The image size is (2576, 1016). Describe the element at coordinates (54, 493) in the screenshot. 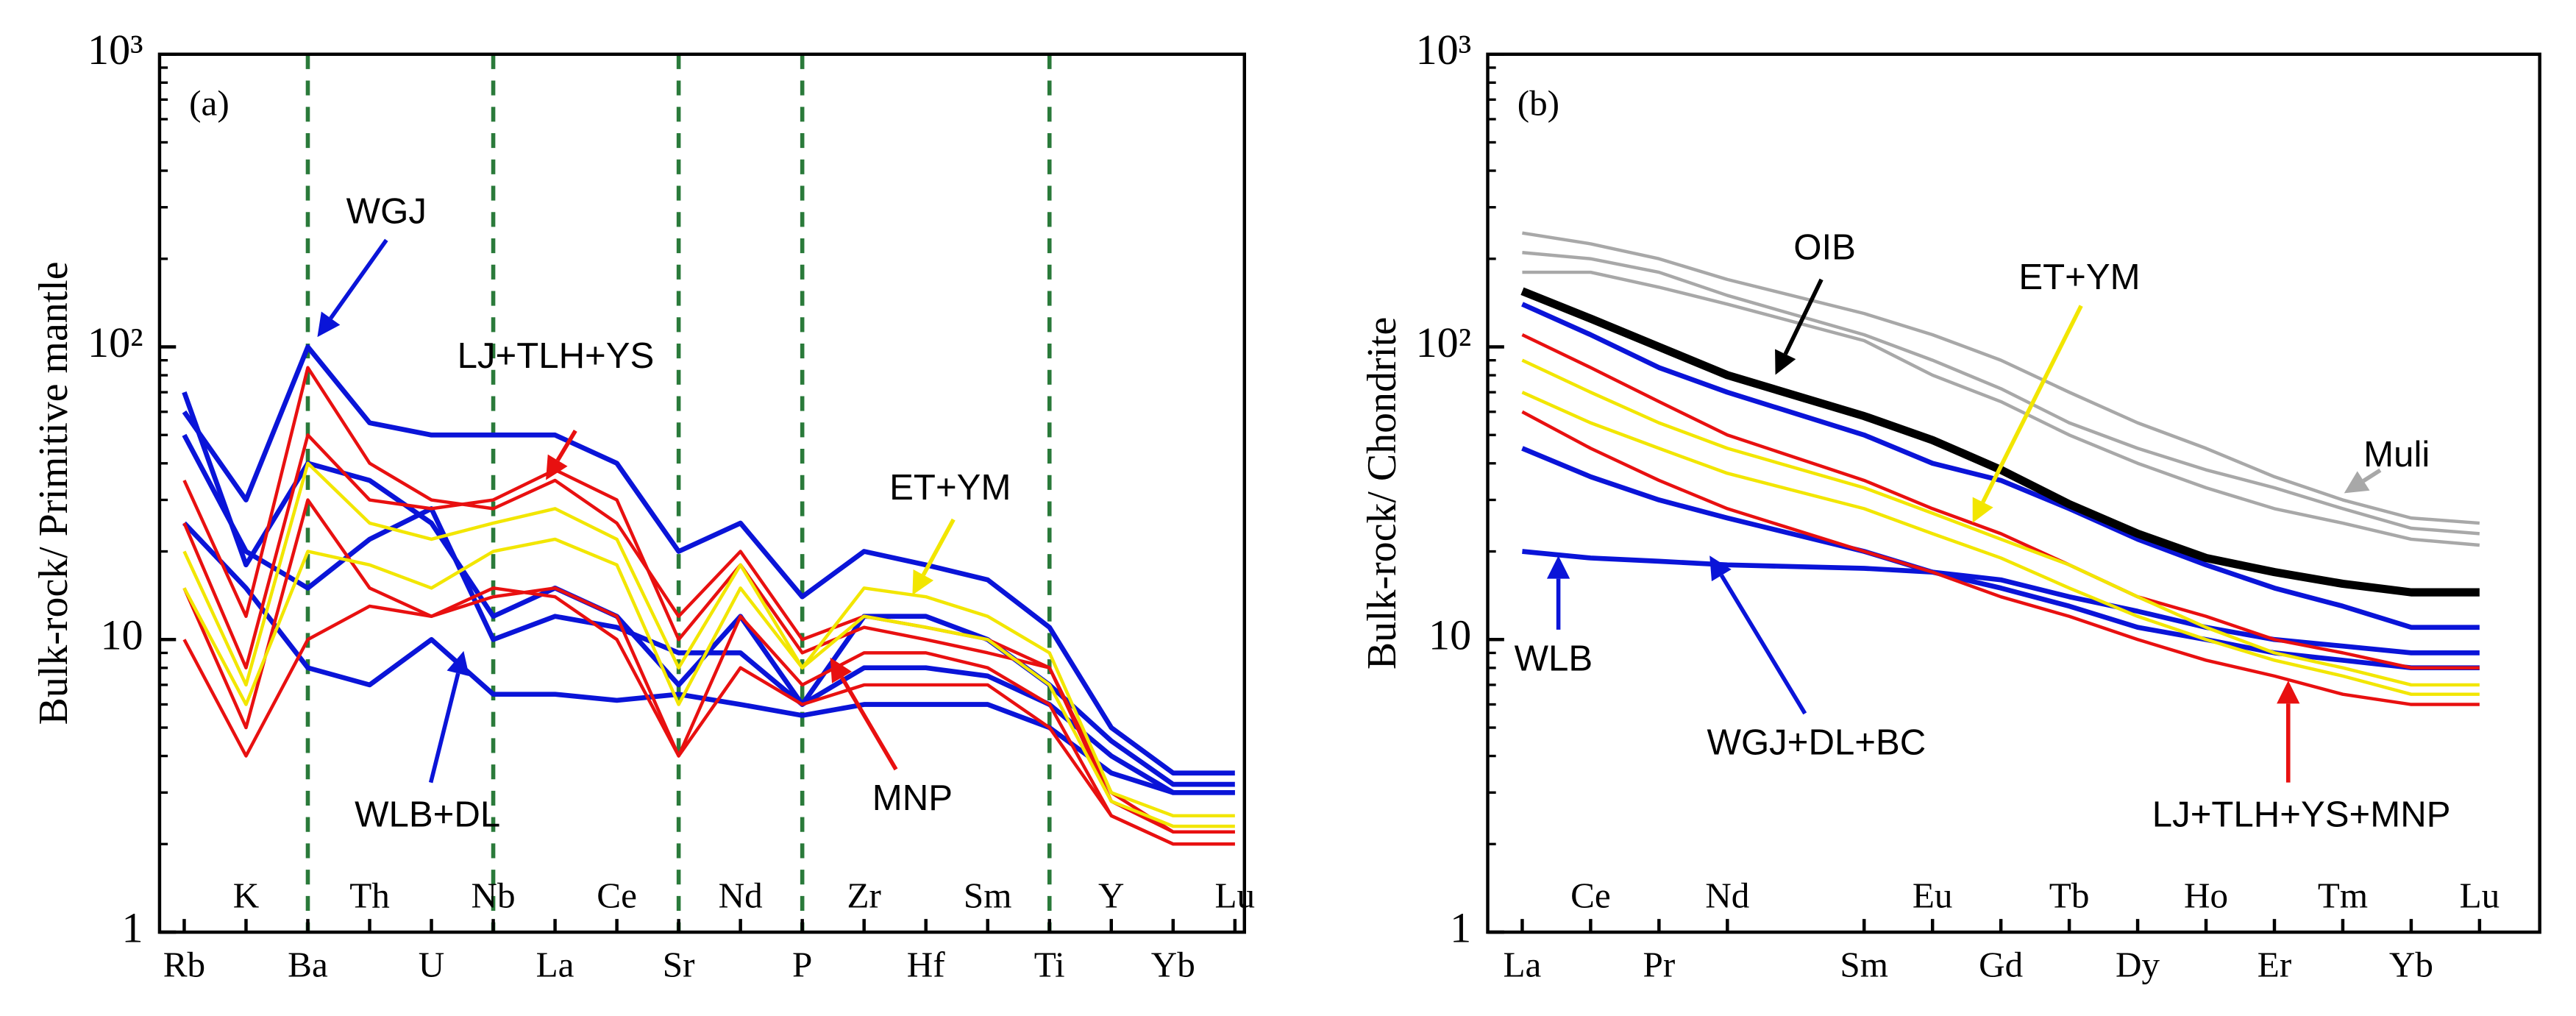

I see `y-axis-label: Bulk-rock/ Primitive mantle` at that location.